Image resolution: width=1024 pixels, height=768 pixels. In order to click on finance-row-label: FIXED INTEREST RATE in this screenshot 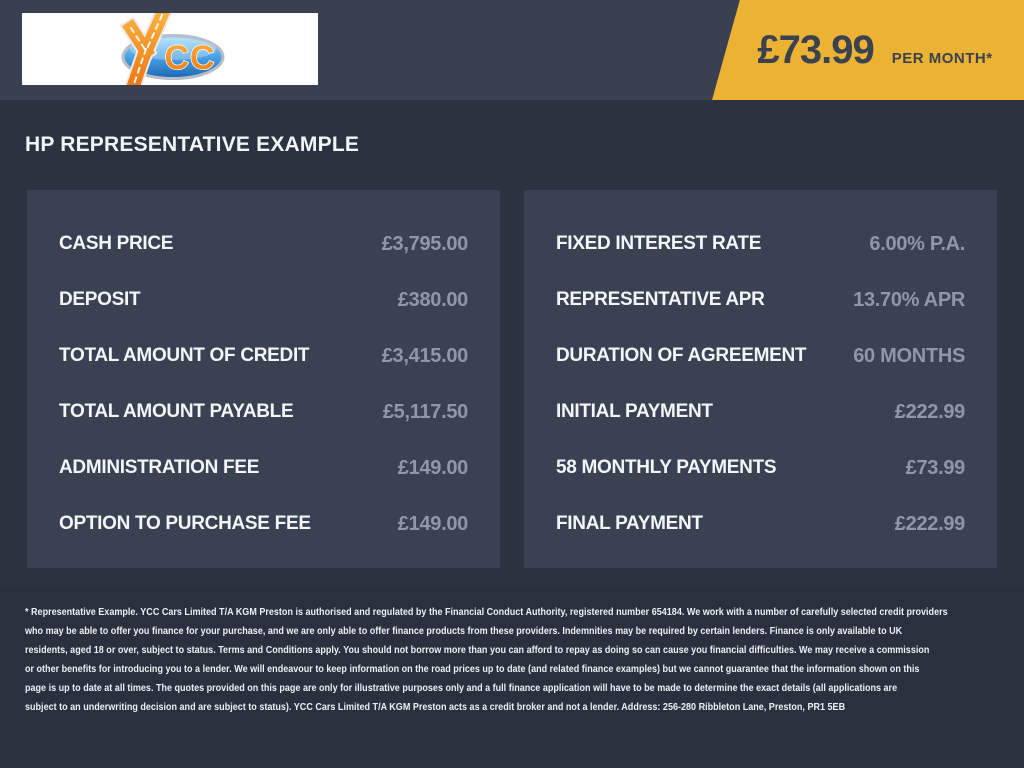, I will do `click(659, 243)`.